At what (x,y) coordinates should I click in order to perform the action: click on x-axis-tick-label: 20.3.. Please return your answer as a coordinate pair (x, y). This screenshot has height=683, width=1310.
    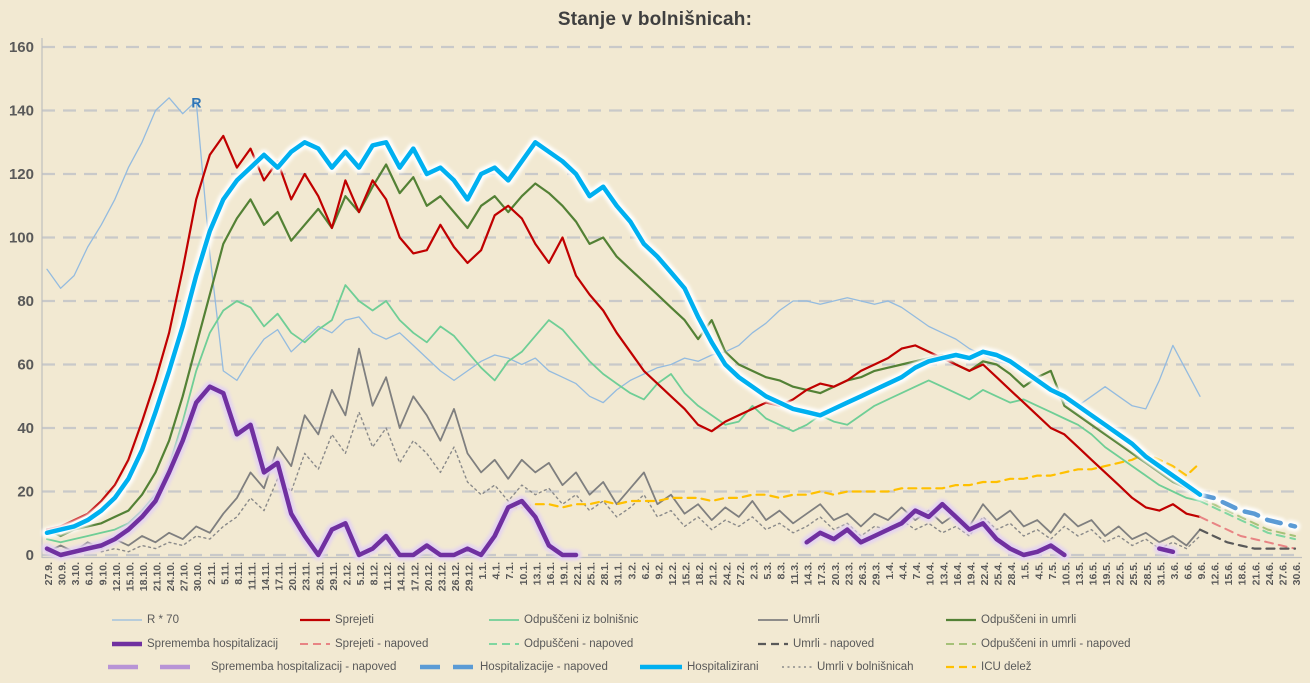
    Looking at the image, I should click on (836, 573).